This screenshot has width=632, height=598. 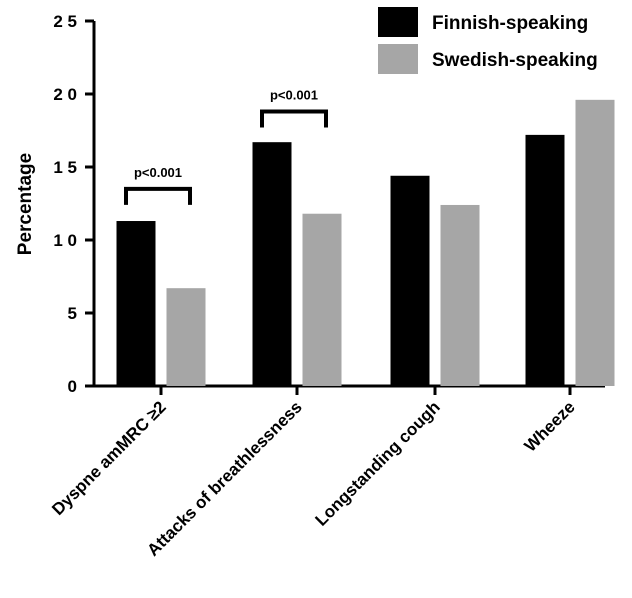 I want to click on y-tick-label: 2 0, so click(x=65, y=94).